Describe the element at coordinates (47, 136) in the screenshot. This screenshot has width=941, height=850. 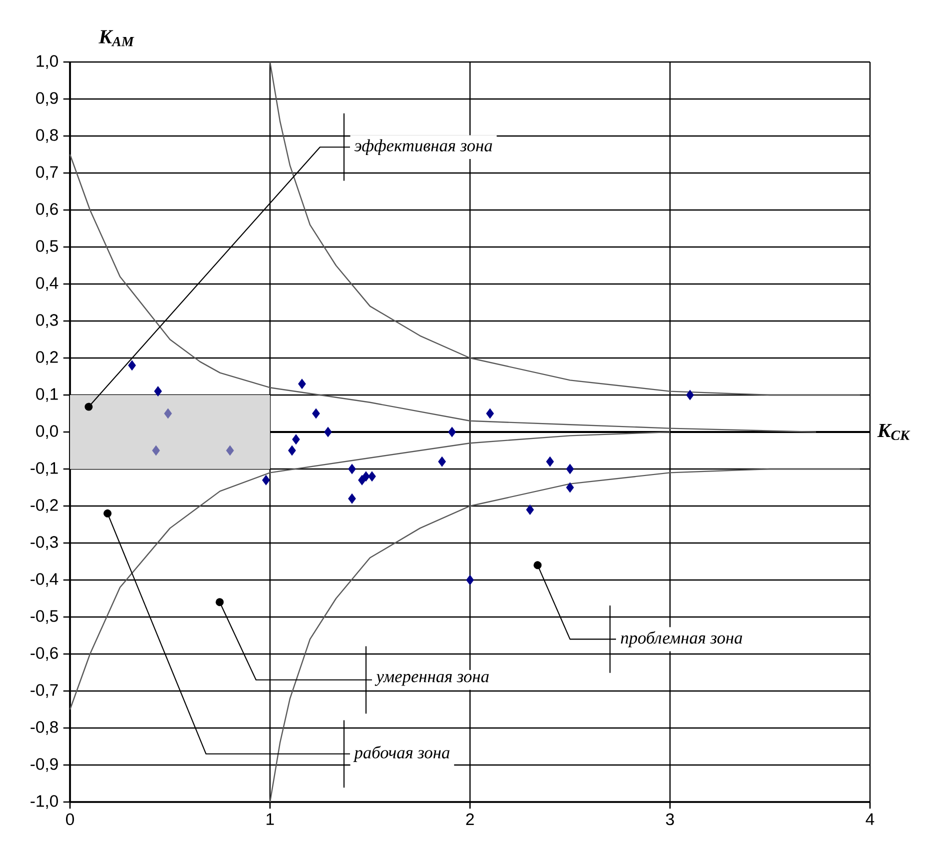
I see `y-tick-label: 0,8` at that location.